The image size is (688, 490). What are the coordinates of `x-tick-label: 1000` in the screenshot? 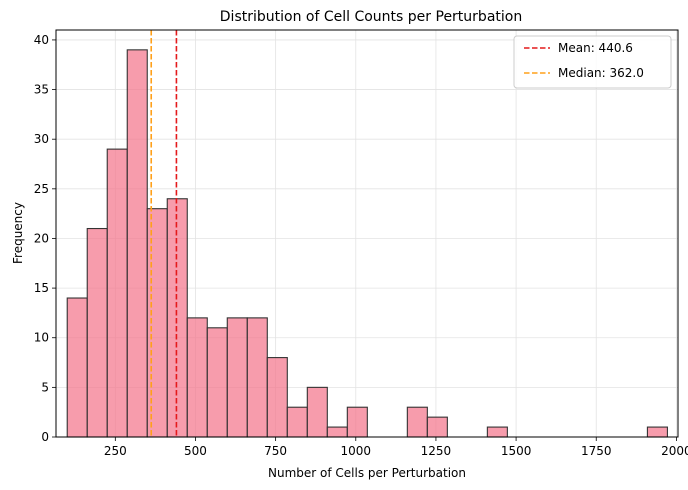 It's located at (356, 451).